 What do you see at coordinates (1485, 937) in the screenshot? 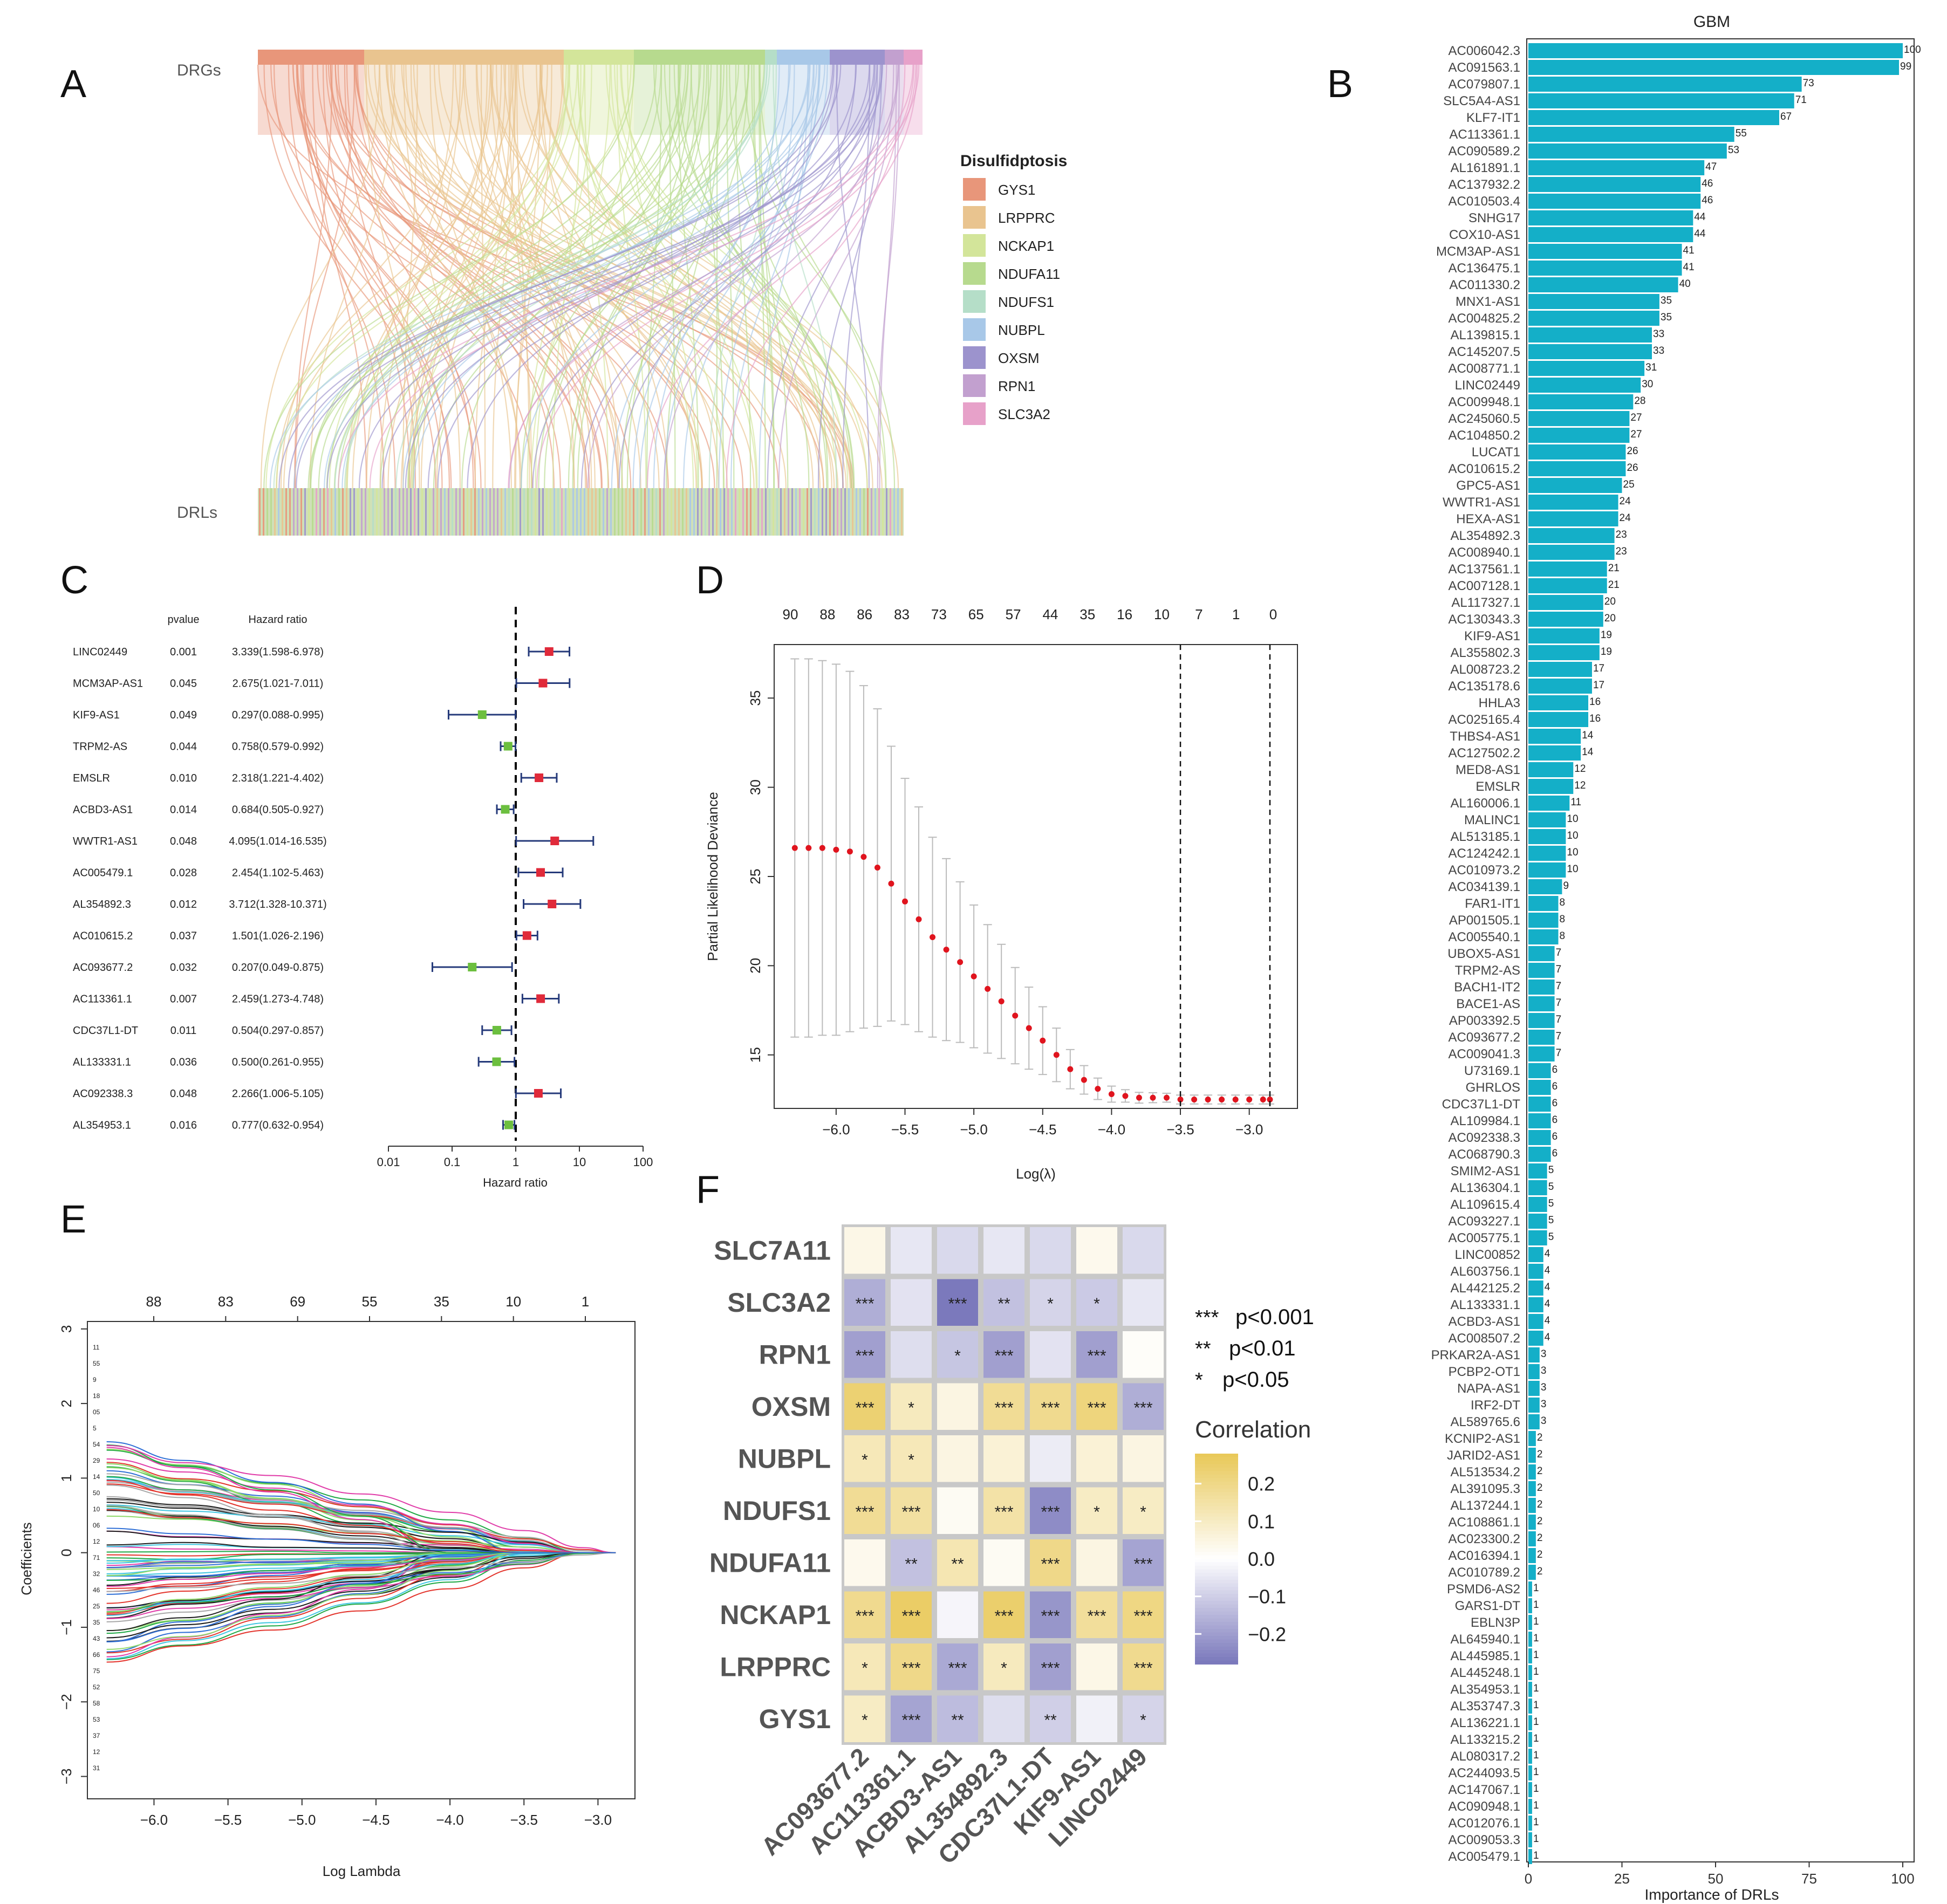
I see `bar-label: AC005540.1` at bounding box center [1485, 937].